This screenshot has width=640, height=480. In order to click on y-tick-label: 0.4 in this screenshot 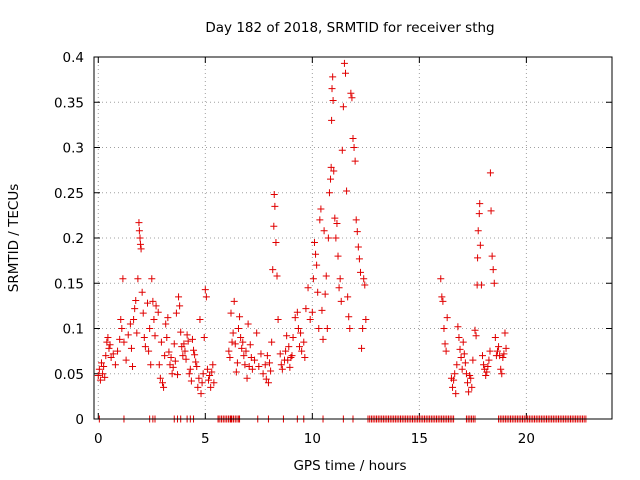, I will do `click(73, 58)`.